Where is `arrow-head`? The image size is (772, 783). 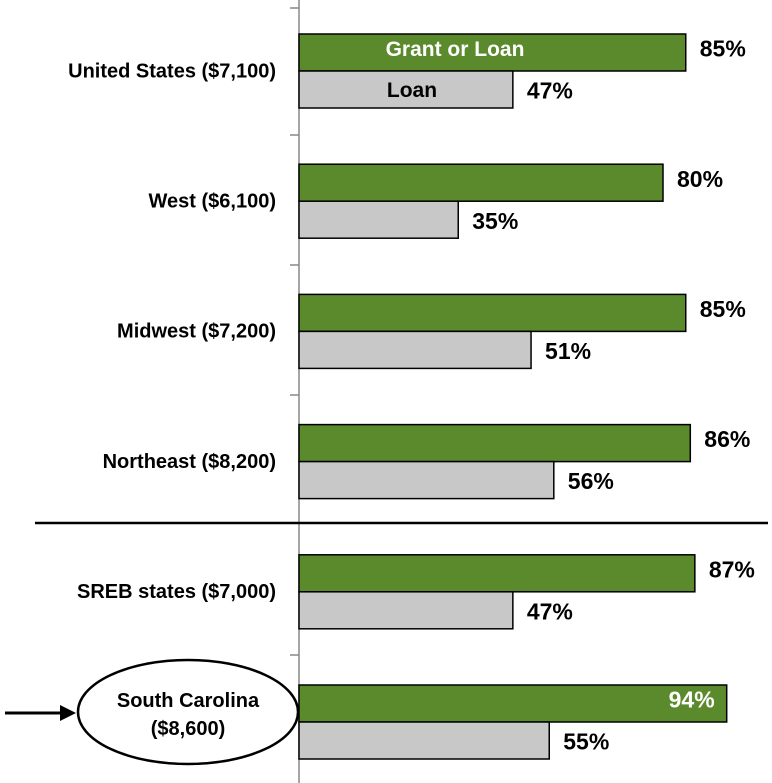 arrow-head is located at coordinates (68, 713).